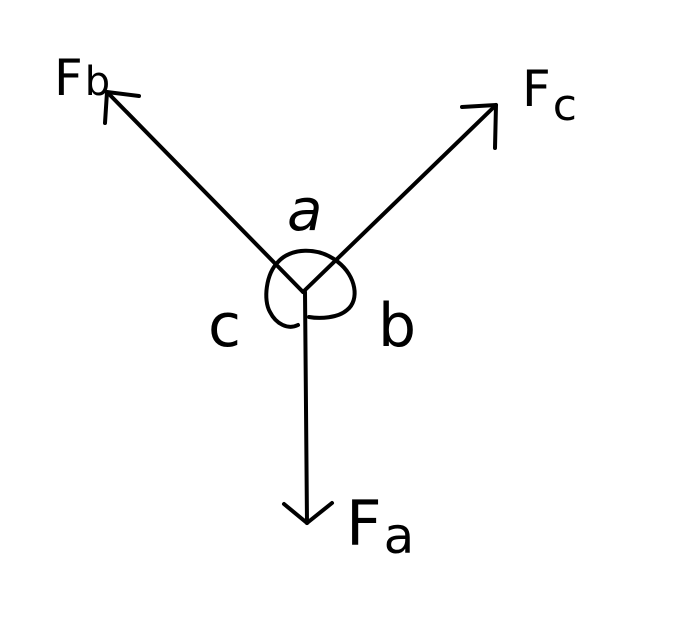 Image resolution: width=685 pixels, height=617 pixels. Describe the element at coordinates (364, 523) in the screenshot. I see `force-fa-letter: F` at that location.